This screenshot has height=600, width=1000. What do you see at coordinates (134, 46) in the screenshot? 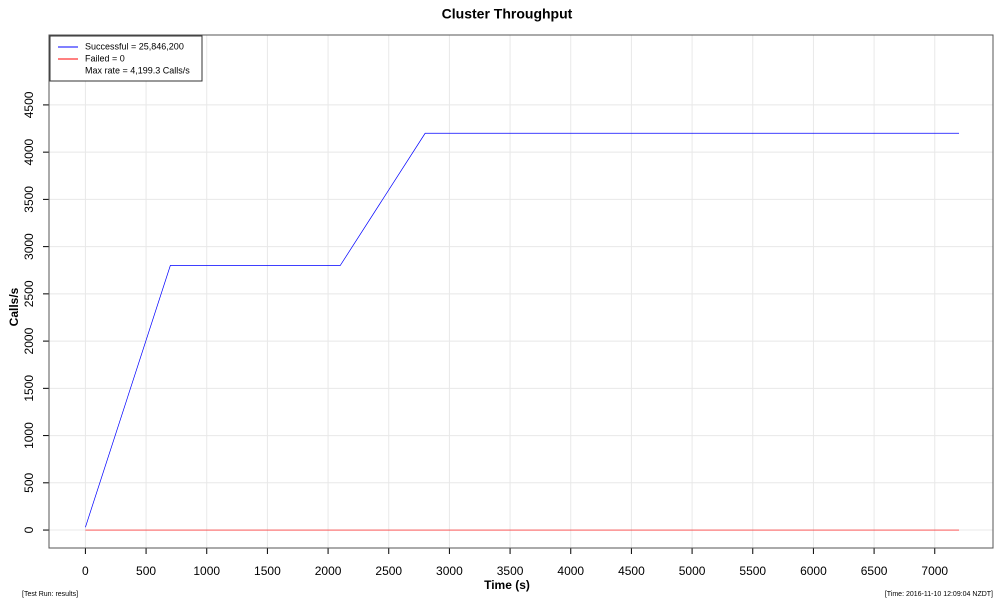
I see `legend-label: Successful = 25,846,200` at bounding box center [134, 46].